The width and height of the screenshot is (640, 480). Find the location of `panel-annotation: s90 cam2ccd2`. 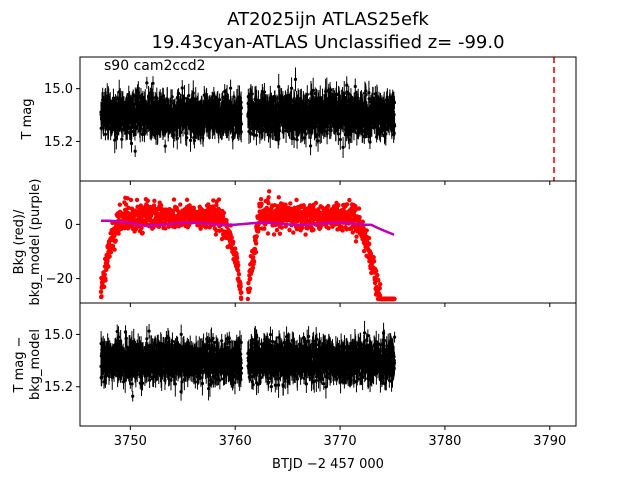

panel-annotation: s90 cam2ccd2 is located at coordinates (155, 66).